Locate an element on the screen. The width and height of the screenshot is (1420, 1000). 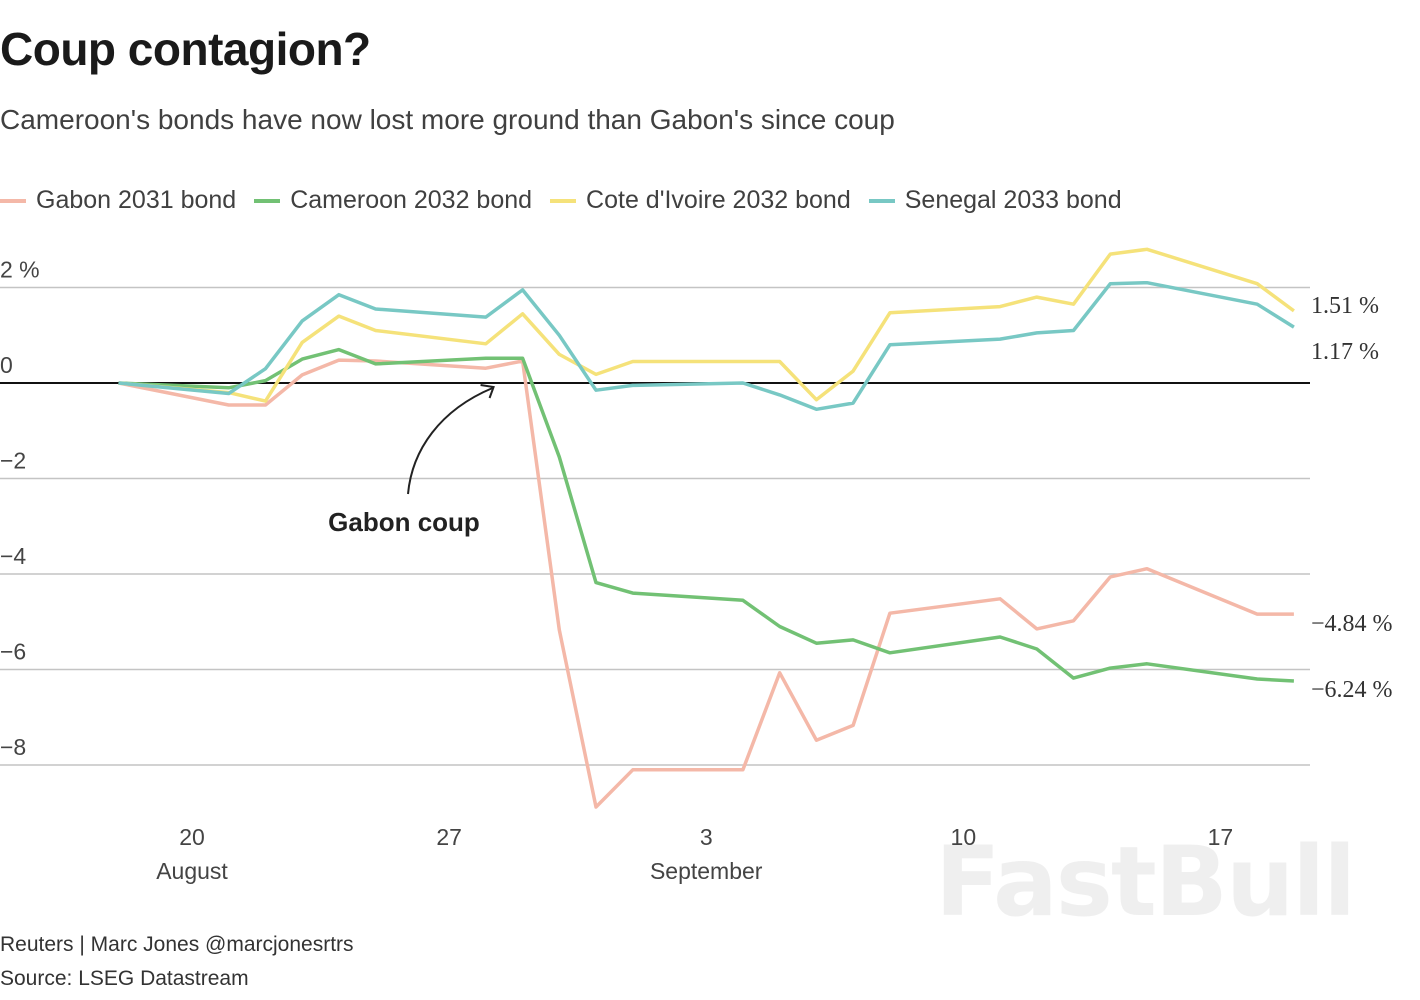
chart-title: Coup contagion? is located at coordinates (185, 49).